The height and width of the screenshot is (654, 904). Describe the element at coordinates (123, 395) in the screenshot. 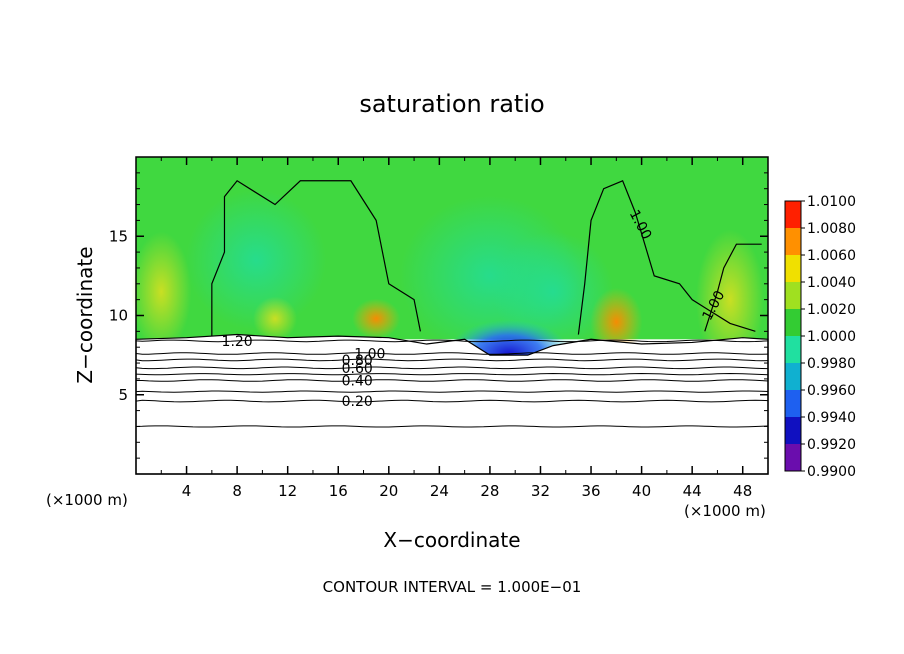

I see `y-tick-label: 5` at that location.